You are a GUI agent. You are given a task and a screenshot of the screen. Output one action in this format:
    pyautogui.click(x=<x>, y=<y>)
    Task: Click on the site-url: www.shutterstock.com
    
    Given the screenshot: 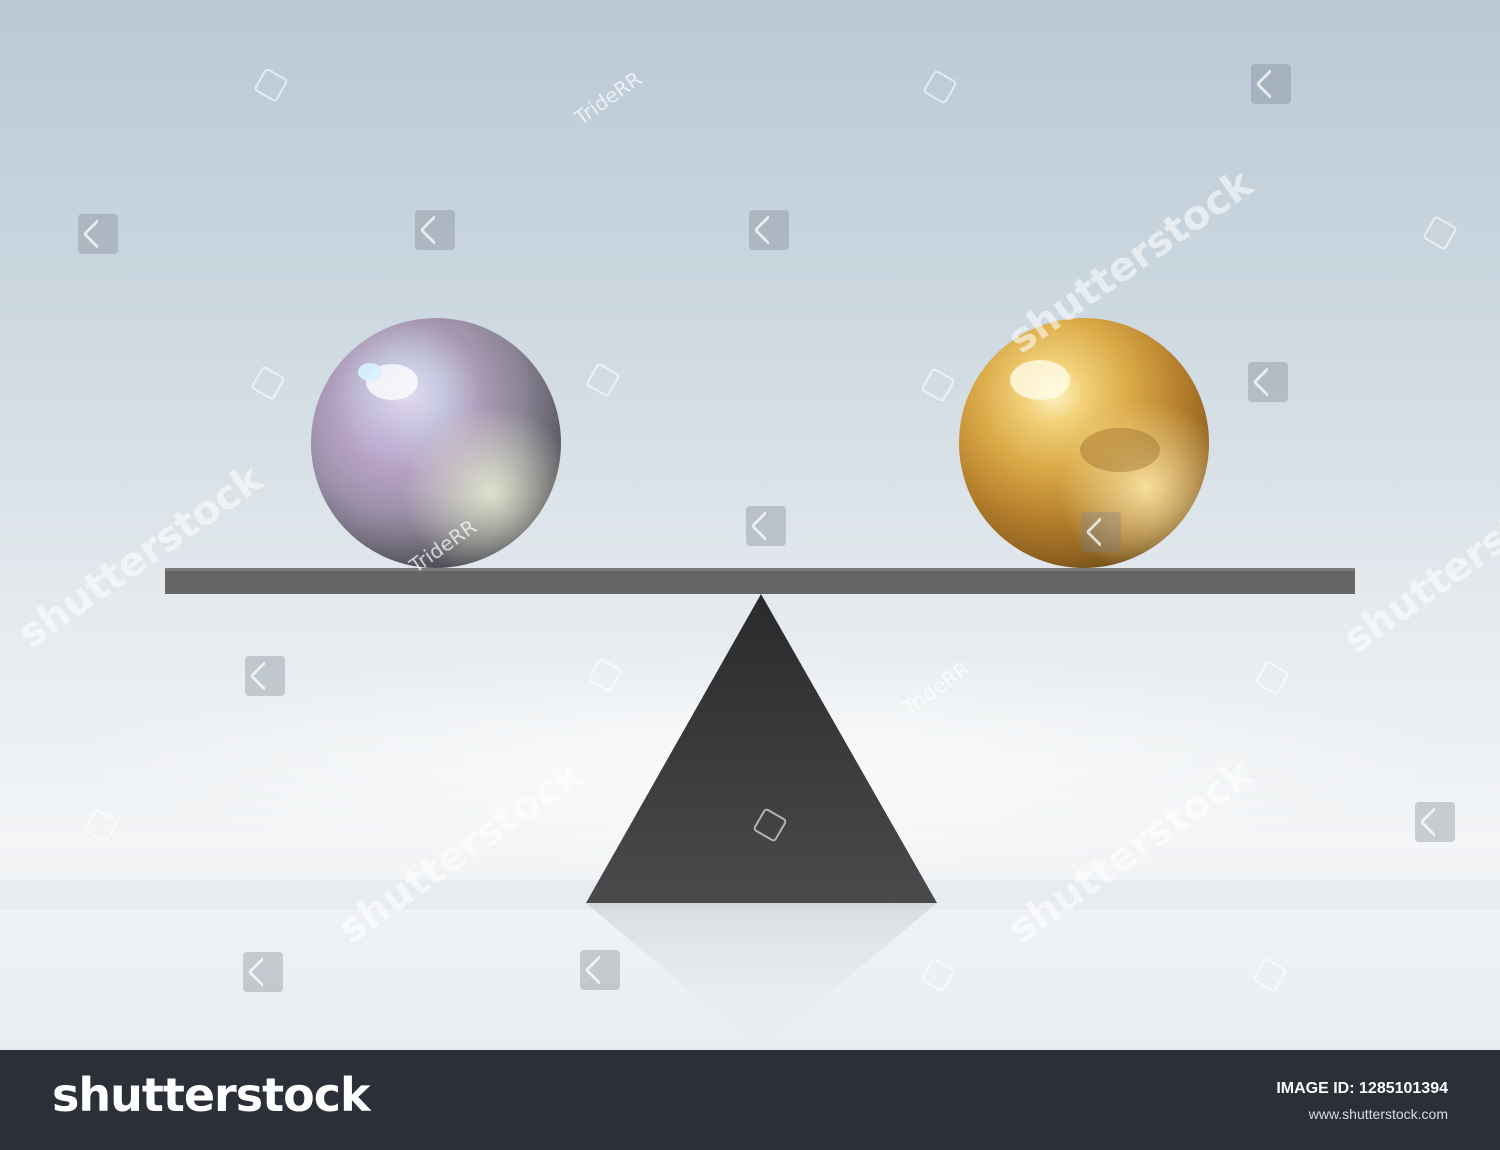 What is the action you would take?
    pyautogui.click(x=1378, y=1114)
    